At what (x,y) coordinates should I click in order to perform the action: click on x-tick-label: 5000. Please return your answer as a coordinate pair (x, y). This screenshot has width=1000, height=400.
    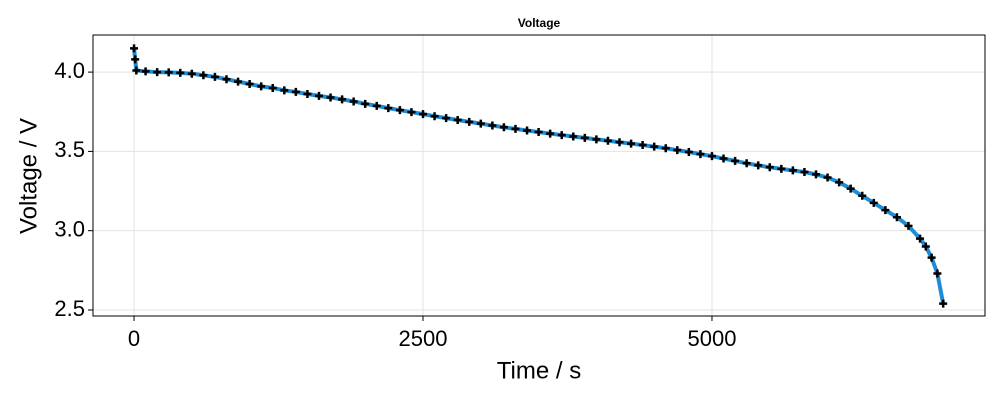
    Looking at the image, I should click on (712, 338).